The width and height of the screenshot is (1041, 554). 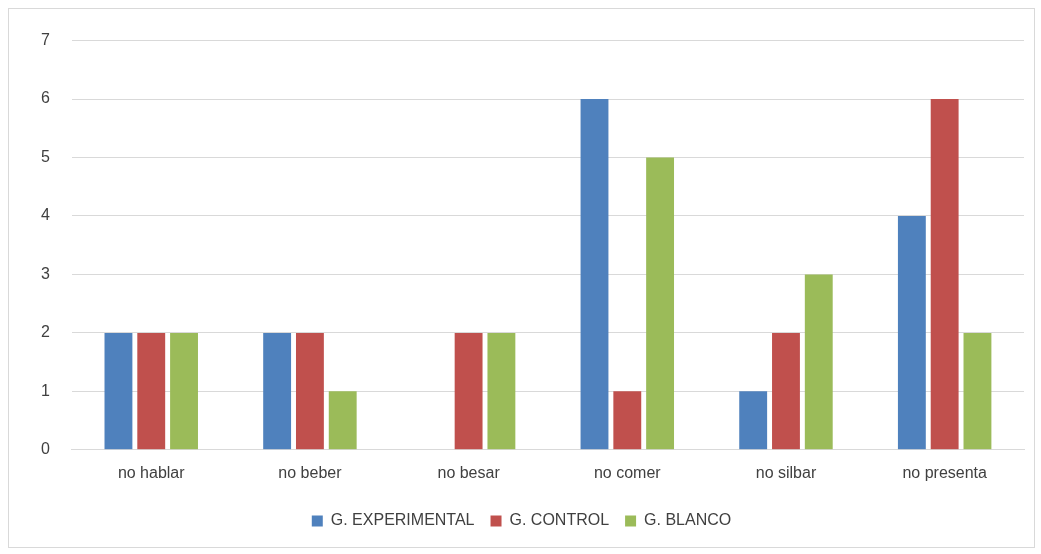 I want to click on y-tick-label: 6, so click(x=45, y=98).